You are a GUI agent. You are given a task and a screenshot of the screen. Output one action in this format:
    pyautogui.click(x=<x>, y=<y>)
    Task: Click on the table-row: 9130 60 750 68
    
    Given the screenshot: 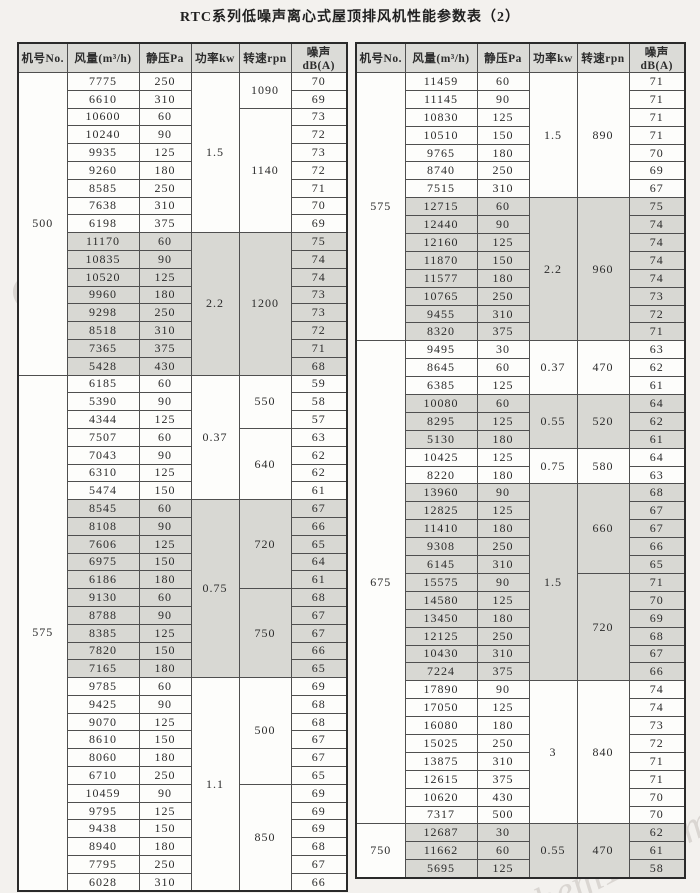 What is the action you would take?
    pyautogui.click(x=183, y=633)
    